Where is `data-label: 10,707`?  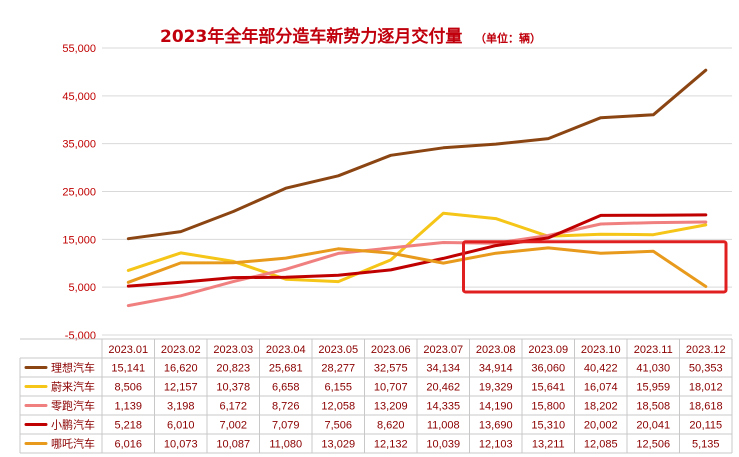
data-label: 10,707 is located at coordinates (391, 388).